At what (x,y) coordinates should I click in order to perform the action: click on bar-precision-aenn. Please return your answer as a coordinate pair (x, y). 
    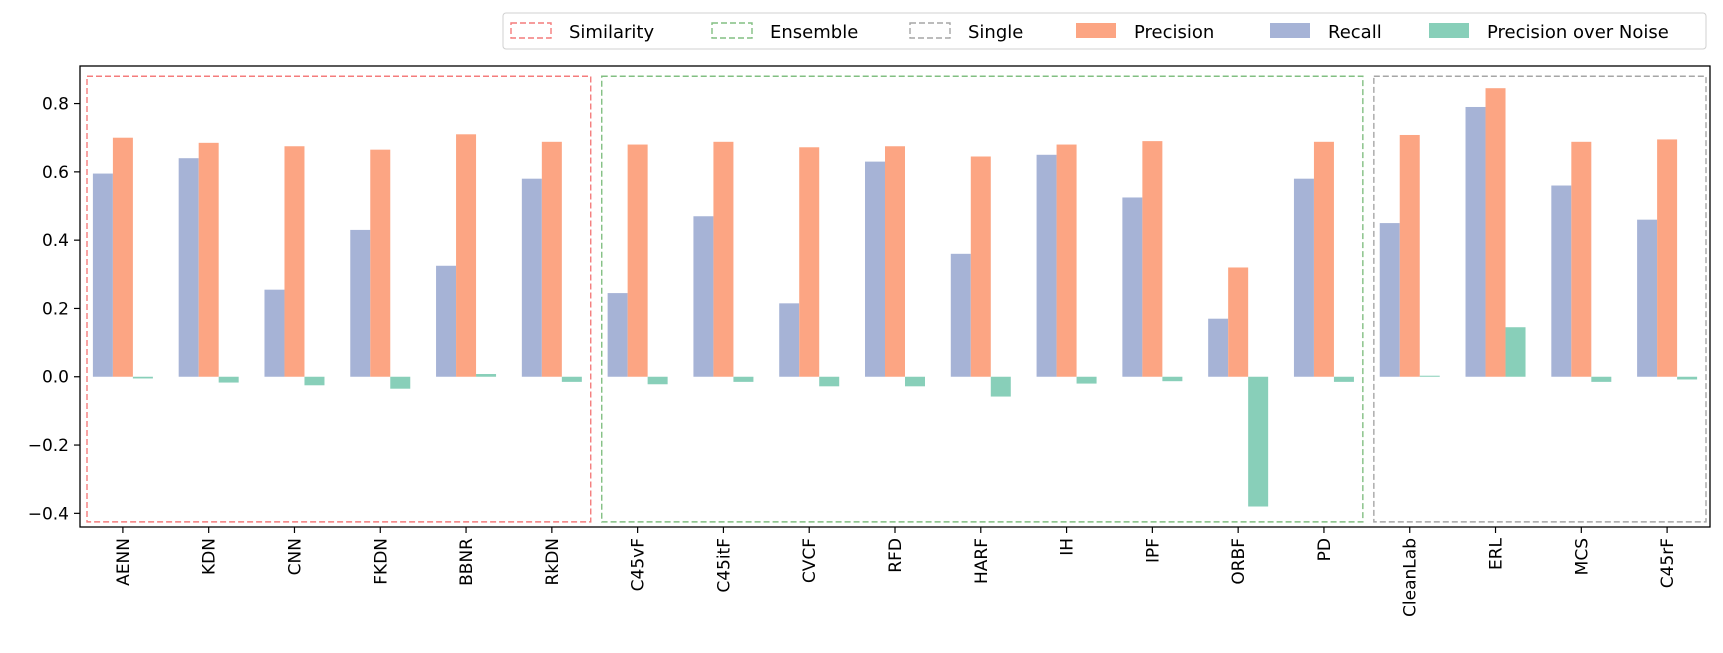
    Looking at the image, I should click on (122, 257).